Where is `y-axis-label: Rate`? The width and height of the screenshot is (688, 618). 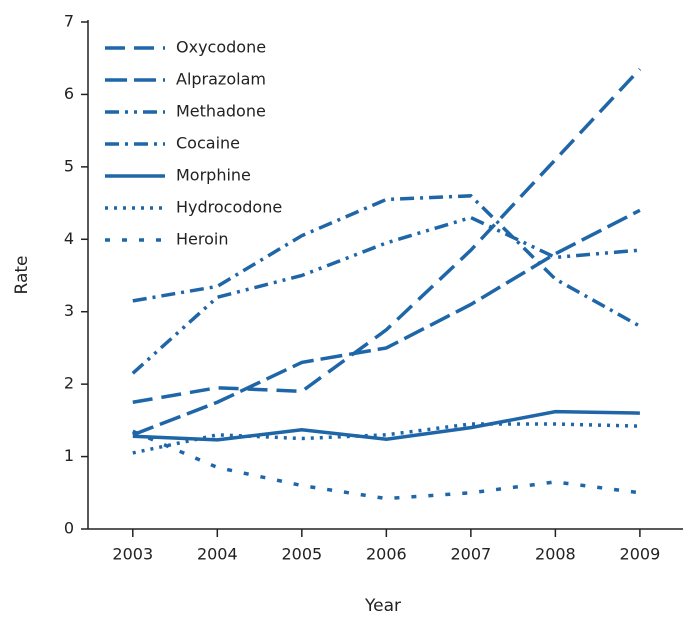 y-axis-label: Rate is located at coordinates (22, 275).